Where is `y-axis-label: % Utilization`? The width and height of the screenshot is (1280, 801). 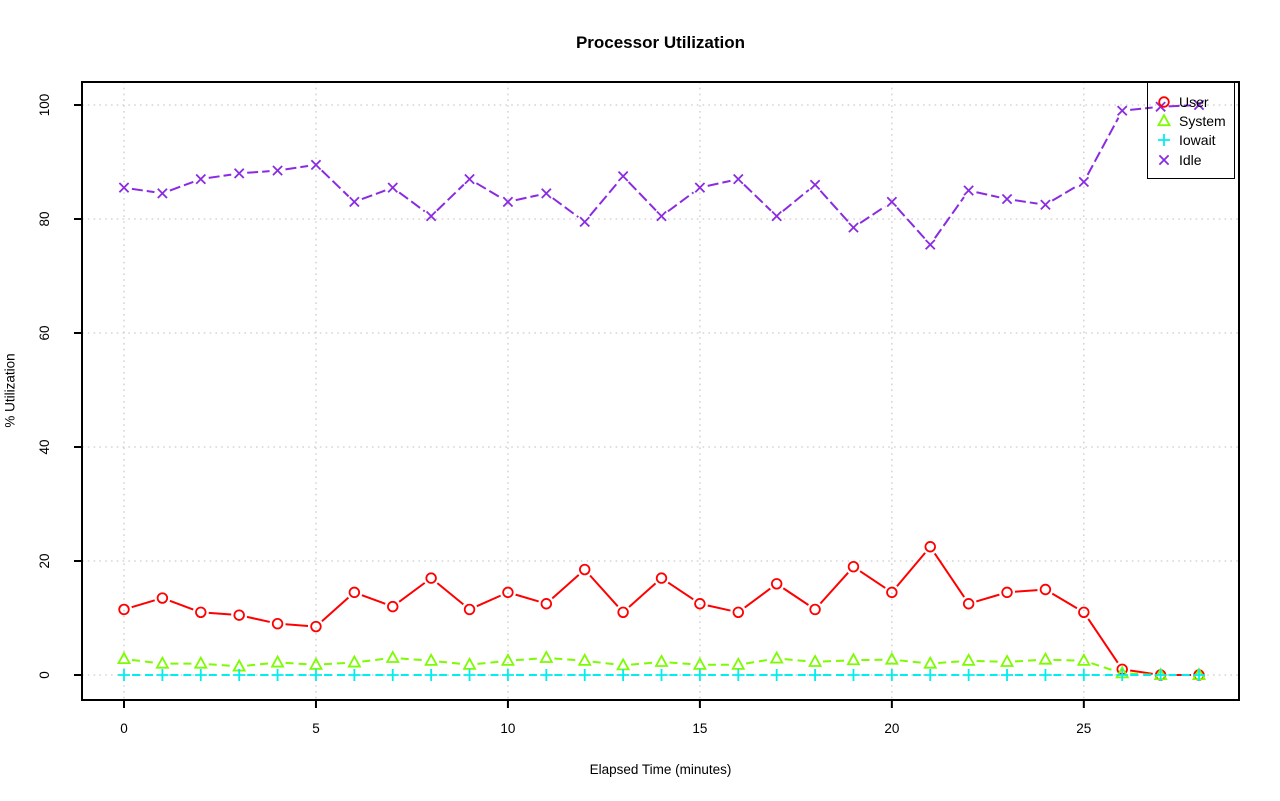 y-axis-label: % Utilization is located at coordinates (10, 390).